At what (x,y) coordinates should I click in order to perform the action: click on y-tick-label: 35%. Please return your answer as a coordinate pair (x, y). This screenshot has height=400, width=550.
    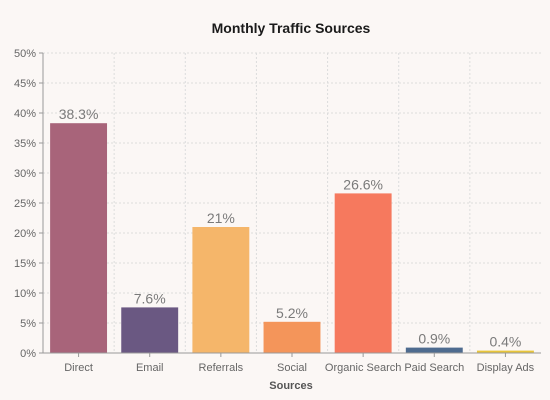
    Looking at the image, I should click on (25, 144).